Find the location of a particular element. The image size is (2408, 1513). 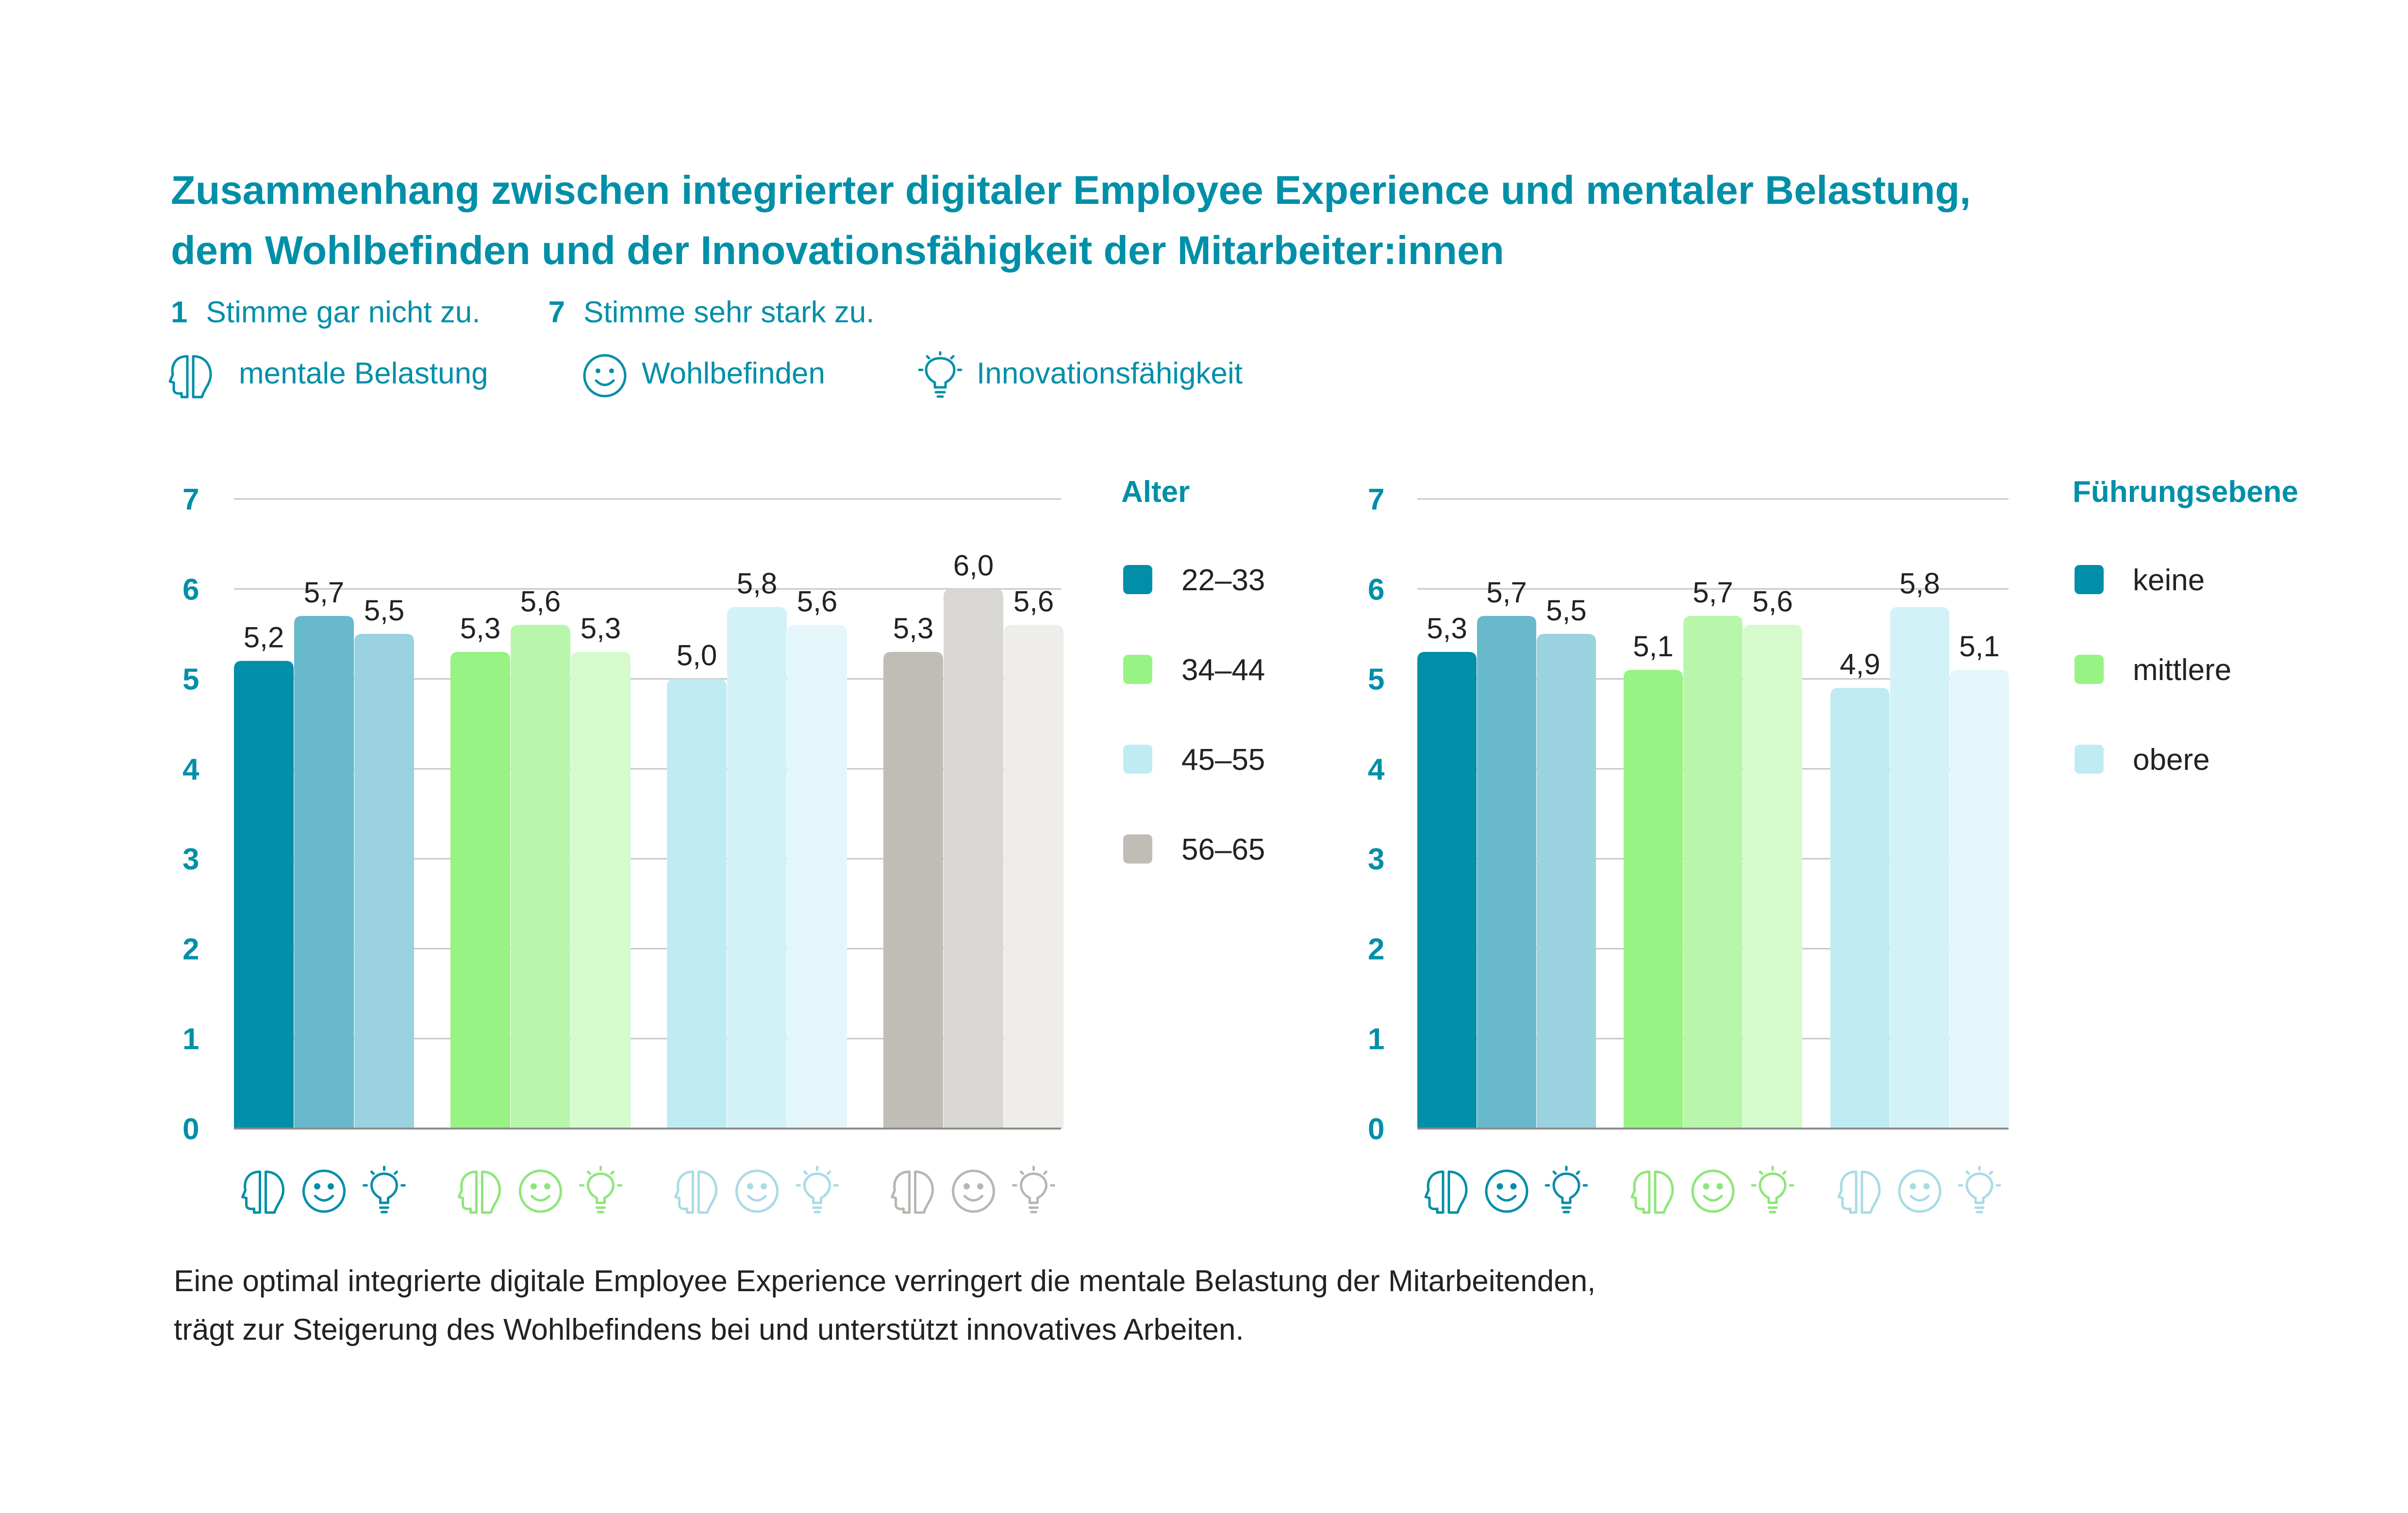

bar-group-obere: 4,9 5,8 5,1 is located at coordinates (1920, 890).